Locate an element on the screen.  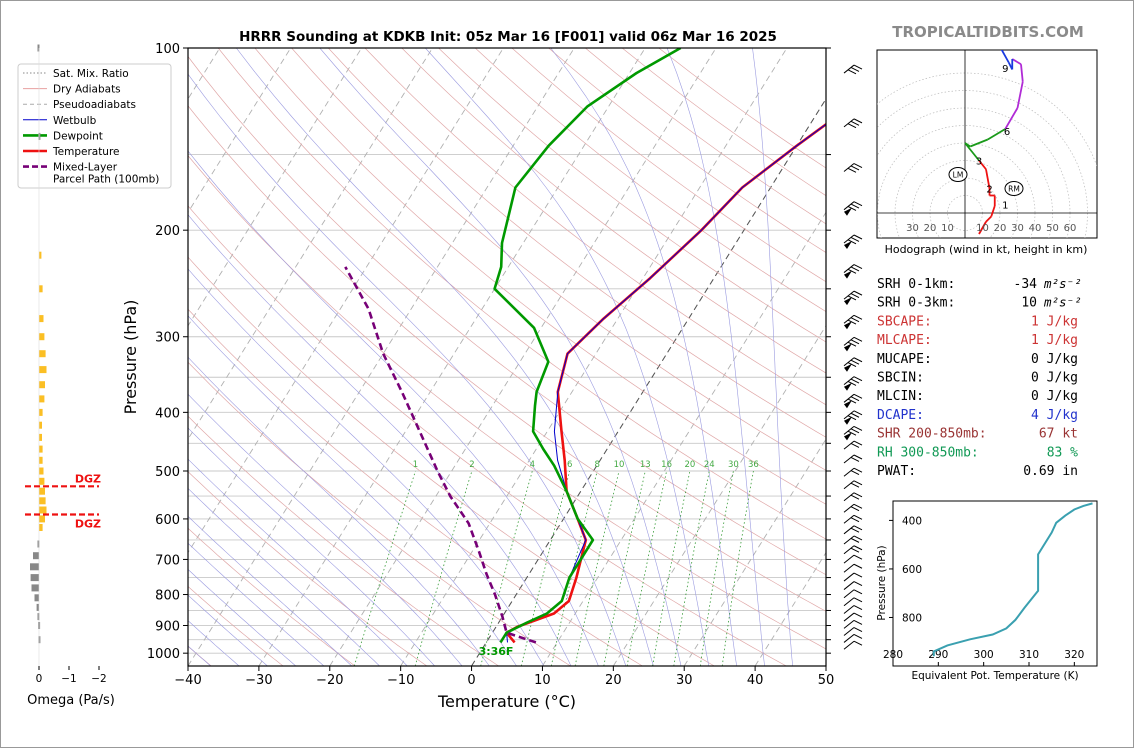
brand-label: TROPICALTIDBITS.COM is located at coordinates (988, 32).